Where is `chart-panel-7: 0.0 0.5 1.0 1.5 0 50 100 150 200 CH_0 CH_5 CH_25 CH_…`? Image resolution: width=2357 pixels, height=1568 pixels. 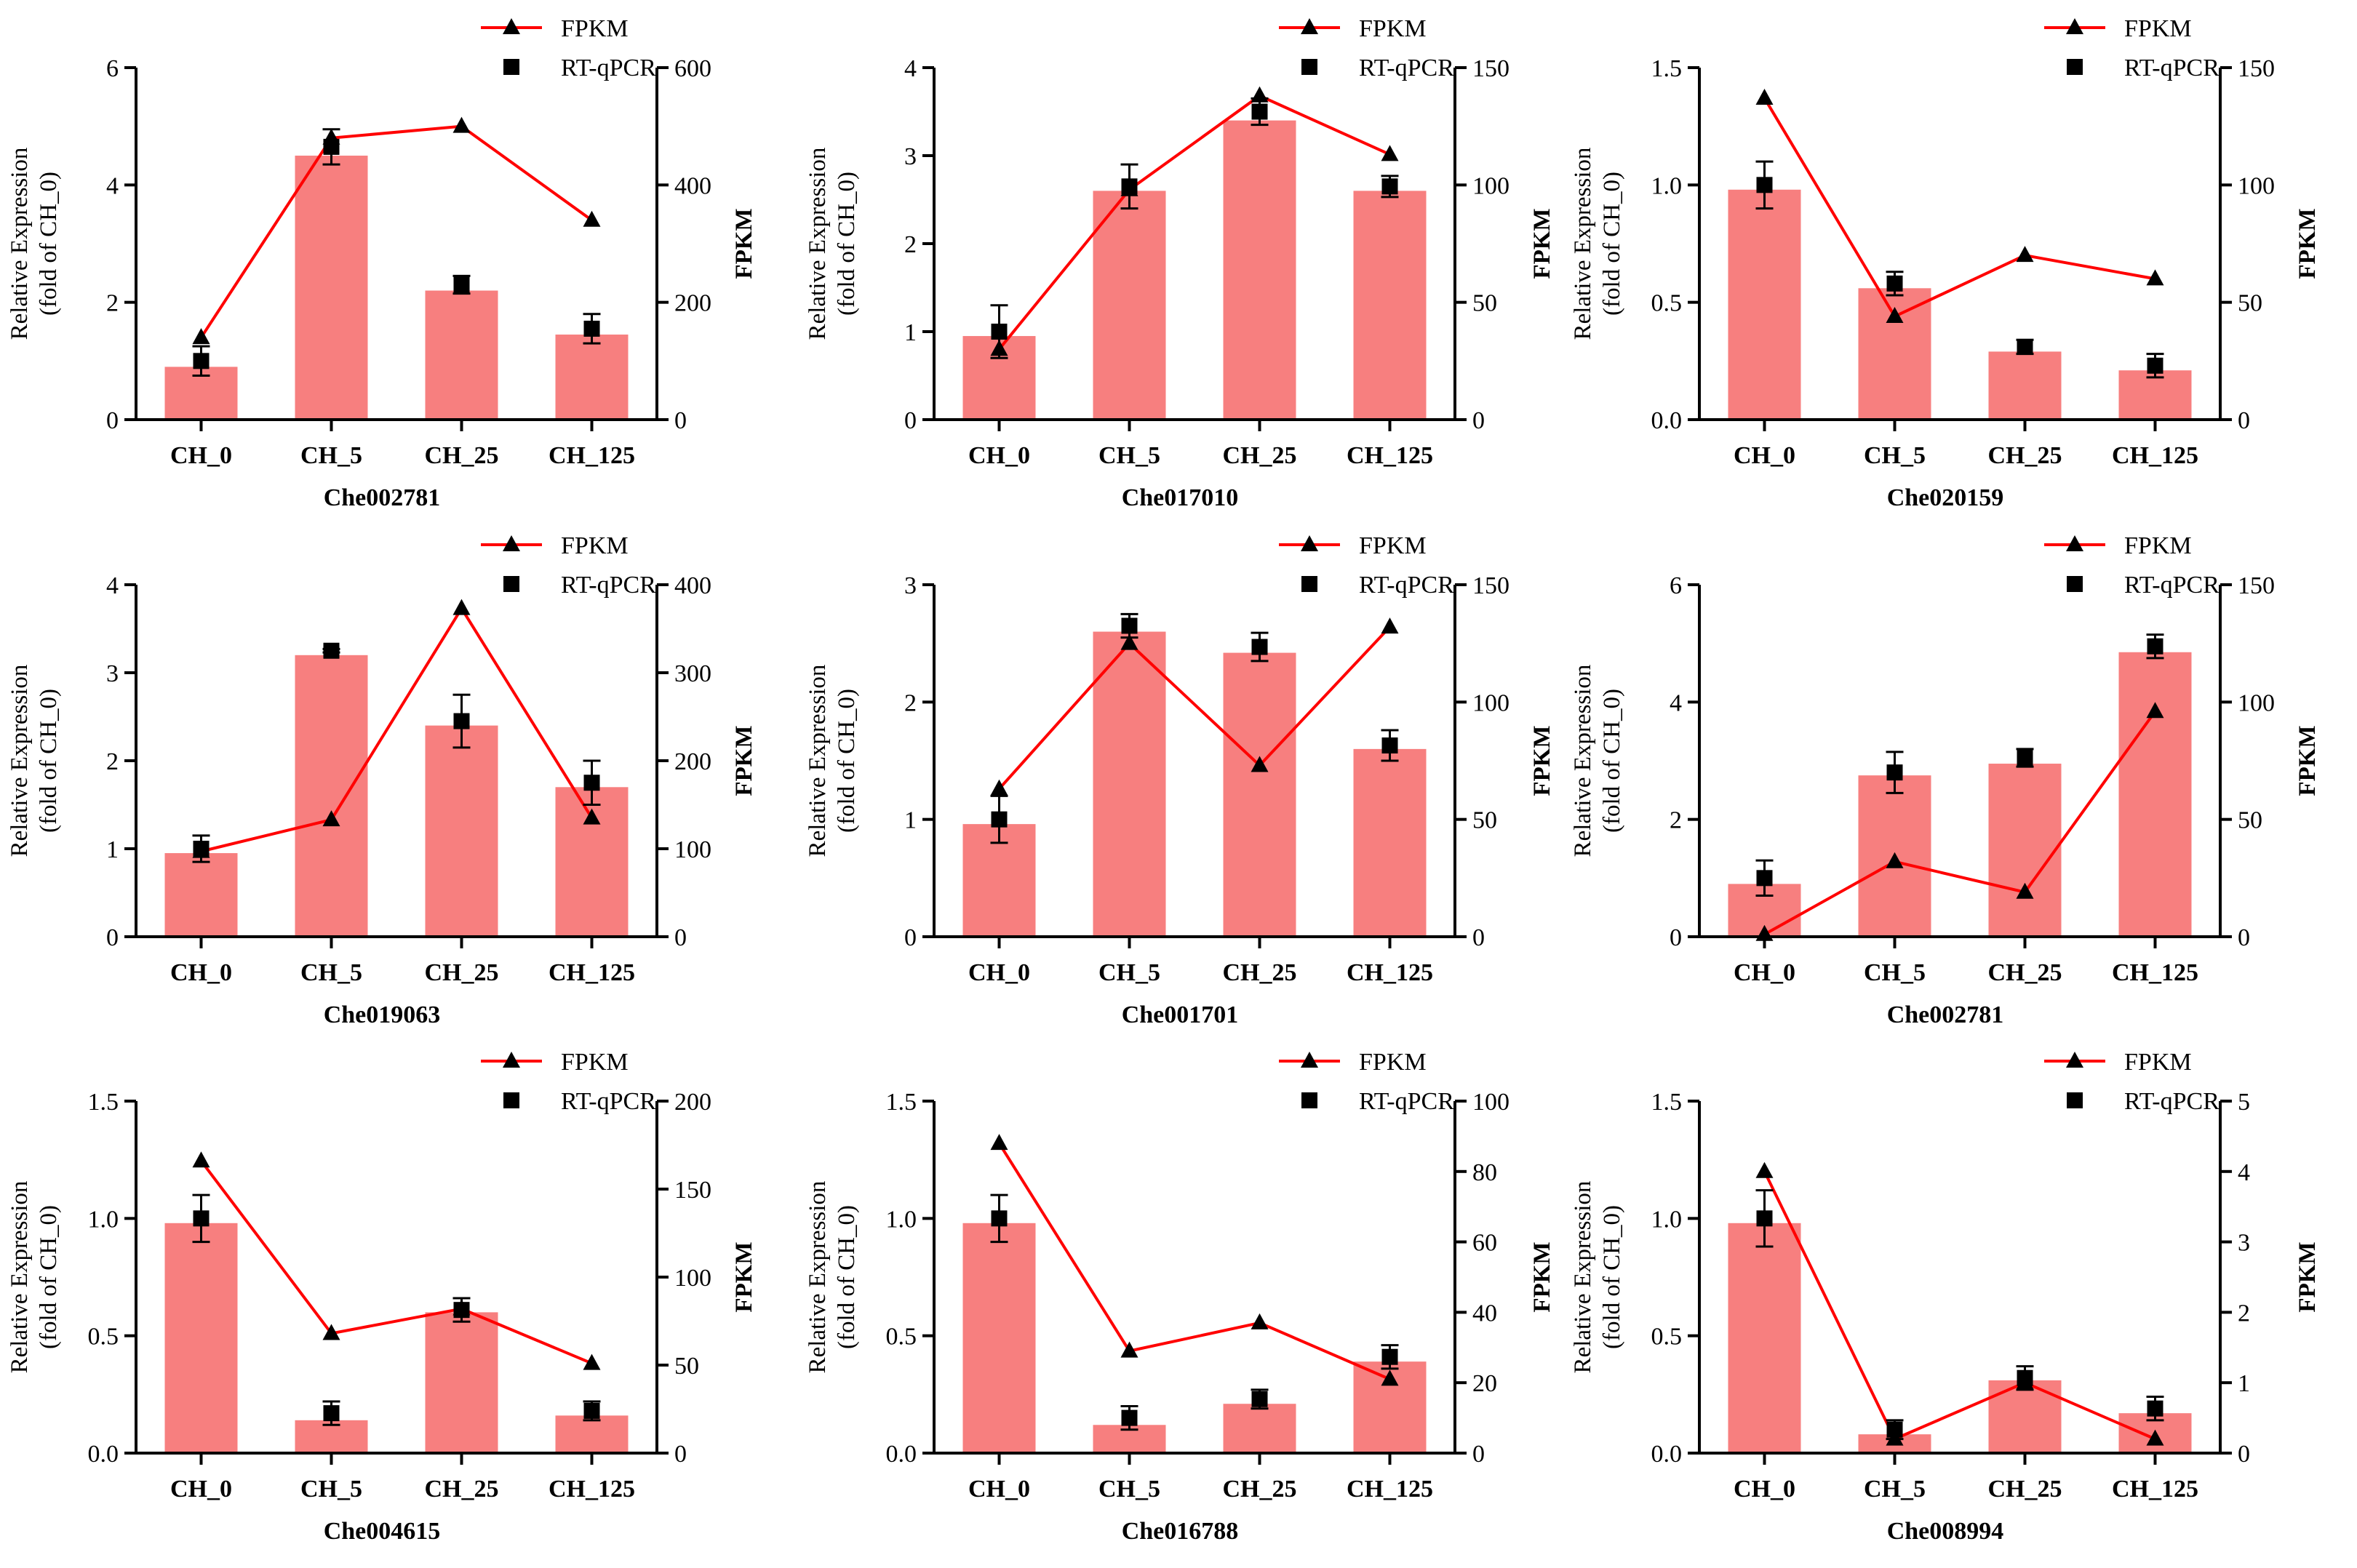
chart-panel-7: 0.0 0.5 1.0 1.5 0 50 100 150 200 CH_0 CH_5 CH_25 CH_… is located at coordinates (382, 1297).